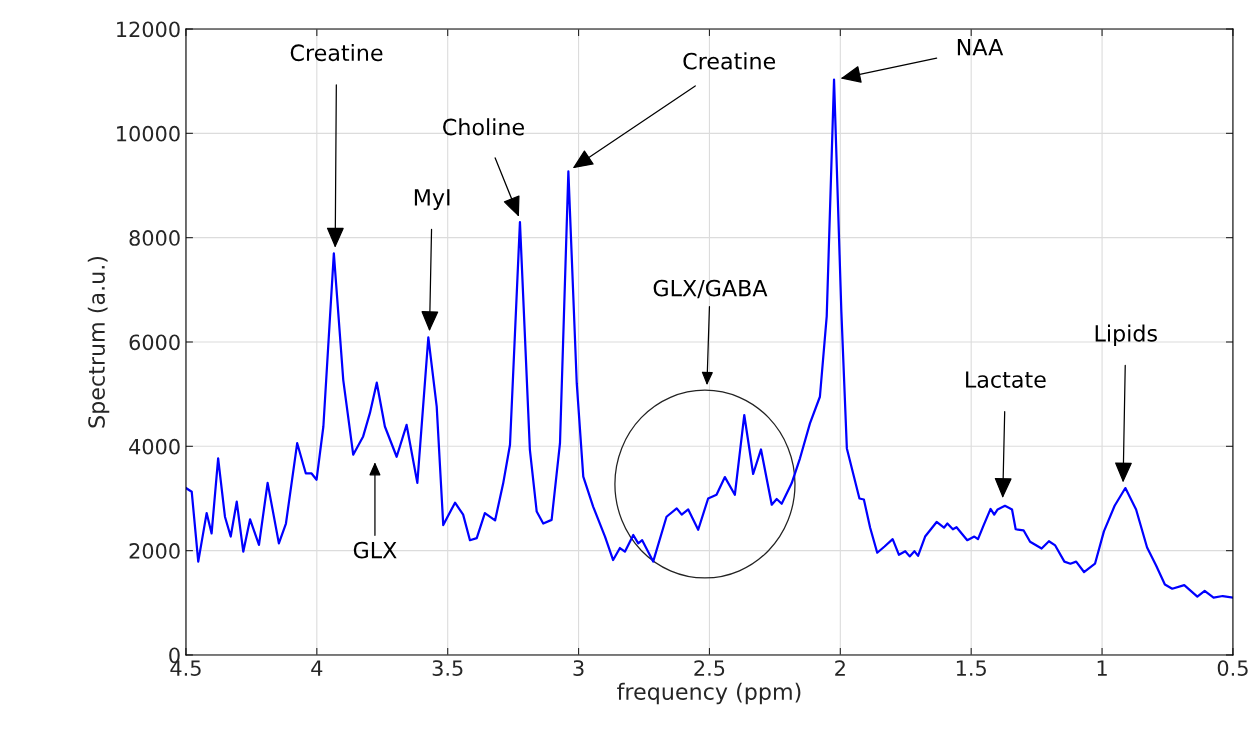  What do you see at coordinates (709, 668) in the screenshot?
I see `x-tick-label: 2.5` at bounding box center [709, 668].